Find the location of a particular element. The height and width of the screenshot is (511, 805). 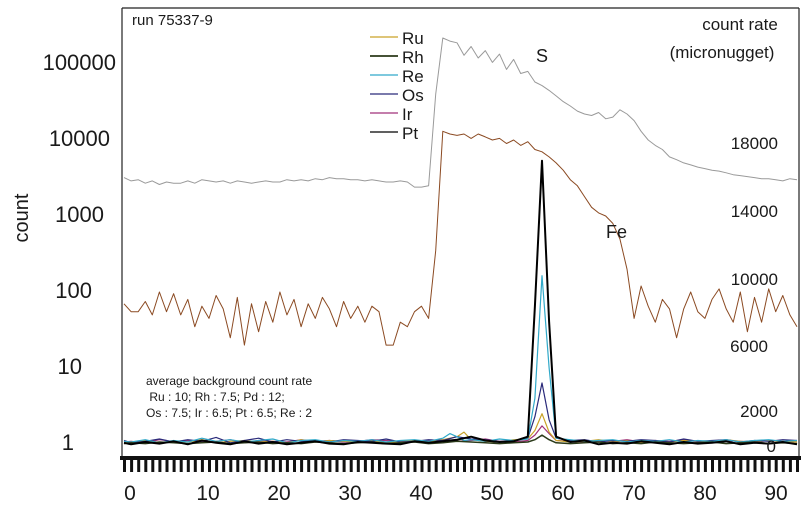

run-label: run 75337-9 is located at coordinates (172, 20).